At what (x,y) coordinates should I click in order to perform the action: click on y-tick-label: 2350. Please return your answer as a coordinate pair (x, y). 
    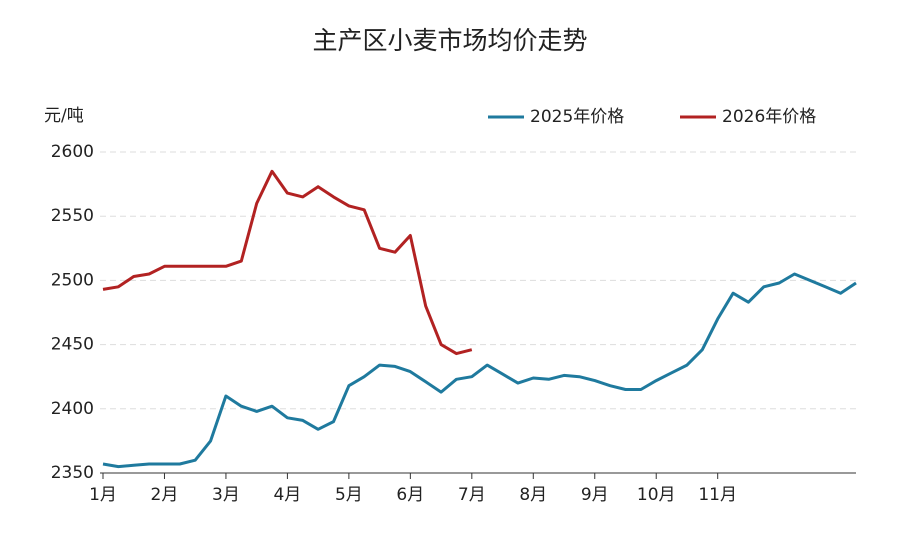
    Looking at the image, I should click on (72, 473).